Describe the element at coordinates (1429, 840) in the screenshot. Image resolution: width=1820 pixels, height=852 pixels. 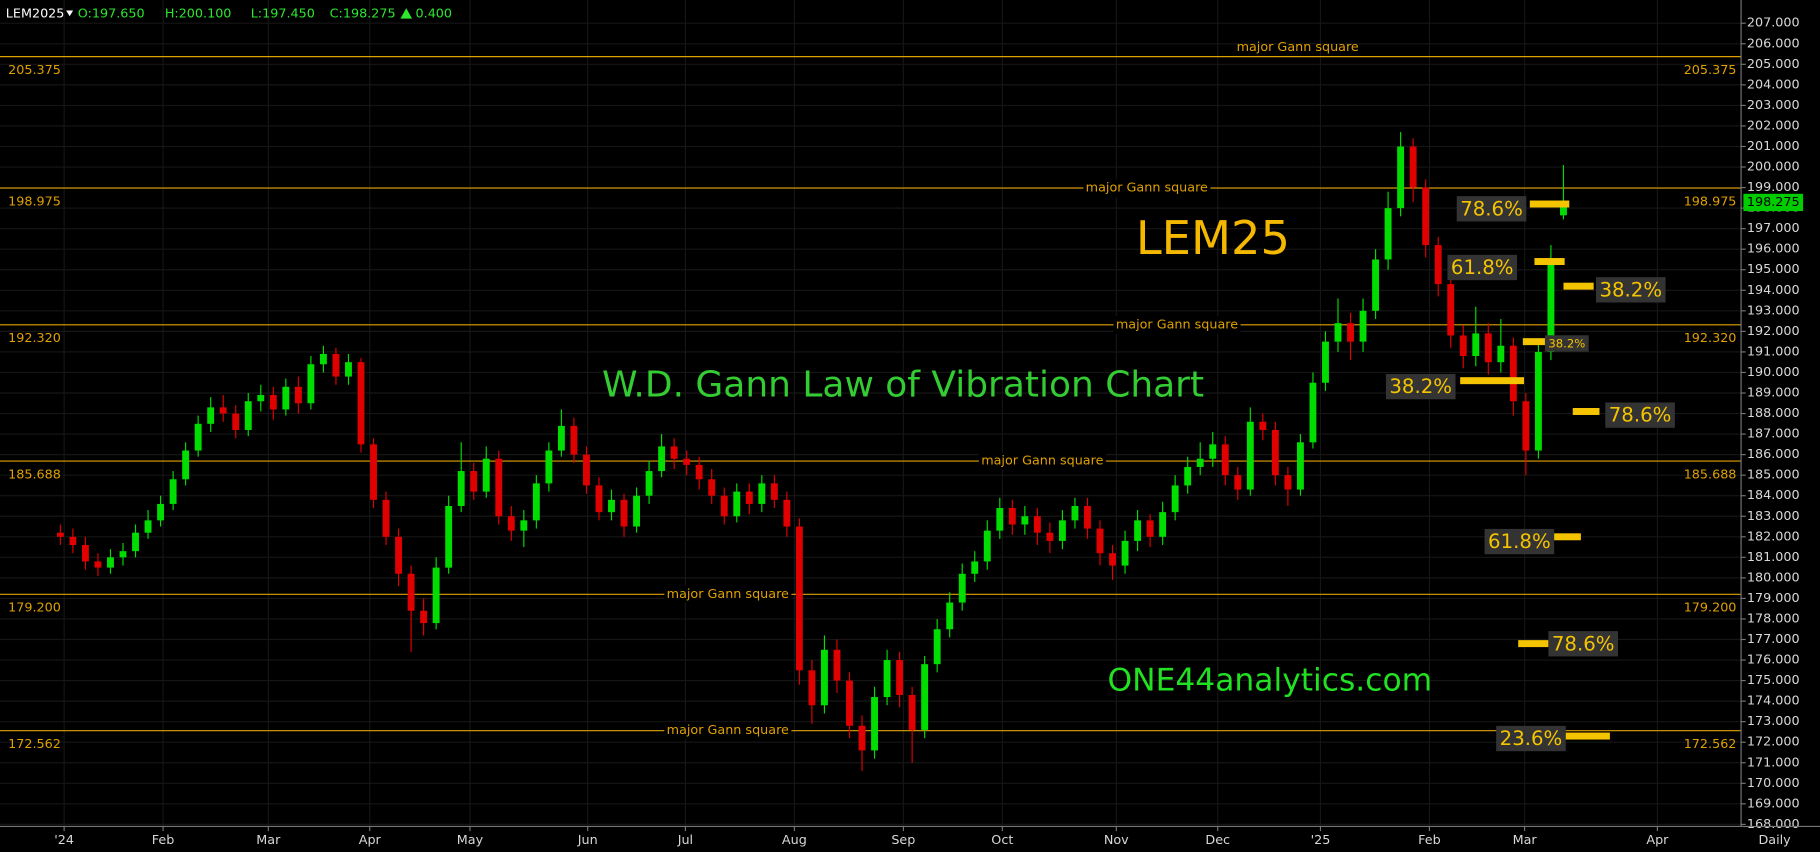
I see `x-tick-label: Feb` at that location.